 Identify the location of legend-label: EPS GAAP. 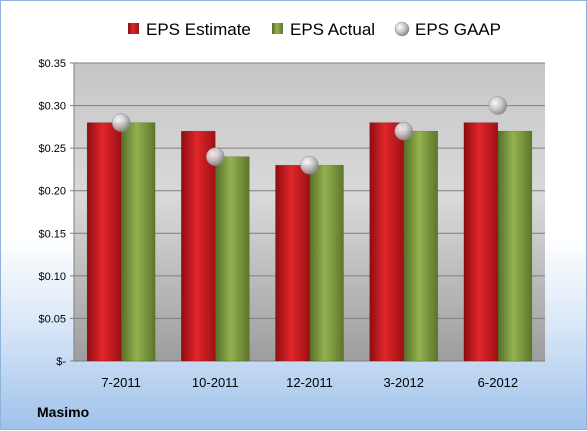
(458, 29).